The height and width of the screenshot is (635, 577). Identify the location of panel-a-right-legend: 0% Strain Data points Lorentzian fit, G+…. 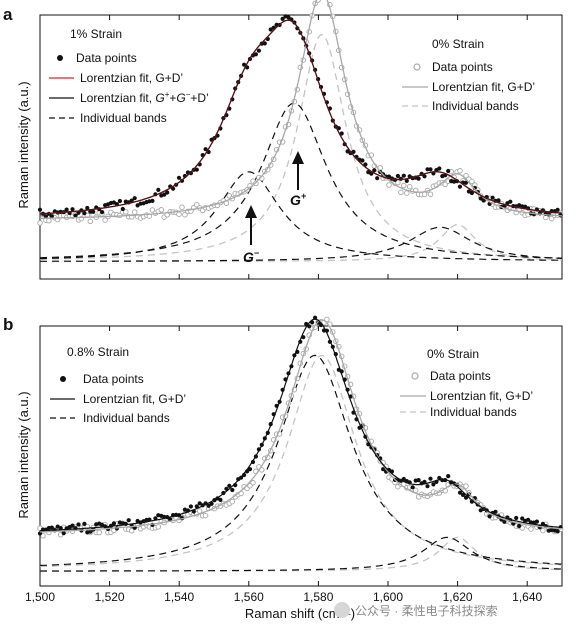
(468, 75).